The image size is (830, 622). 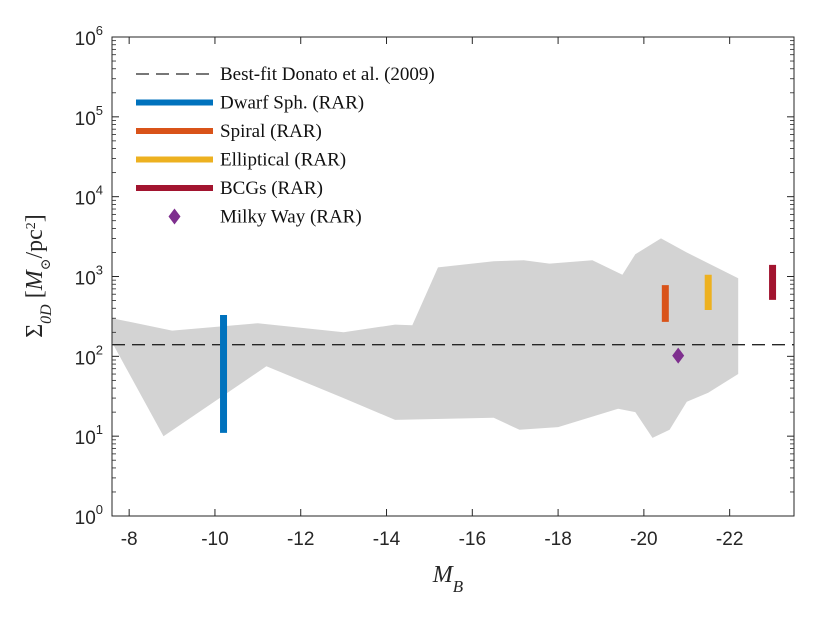 What do you see at coordinates (174, 216) in the screenshot?
I see `legend-swatch` at bounding box center [174, 216].